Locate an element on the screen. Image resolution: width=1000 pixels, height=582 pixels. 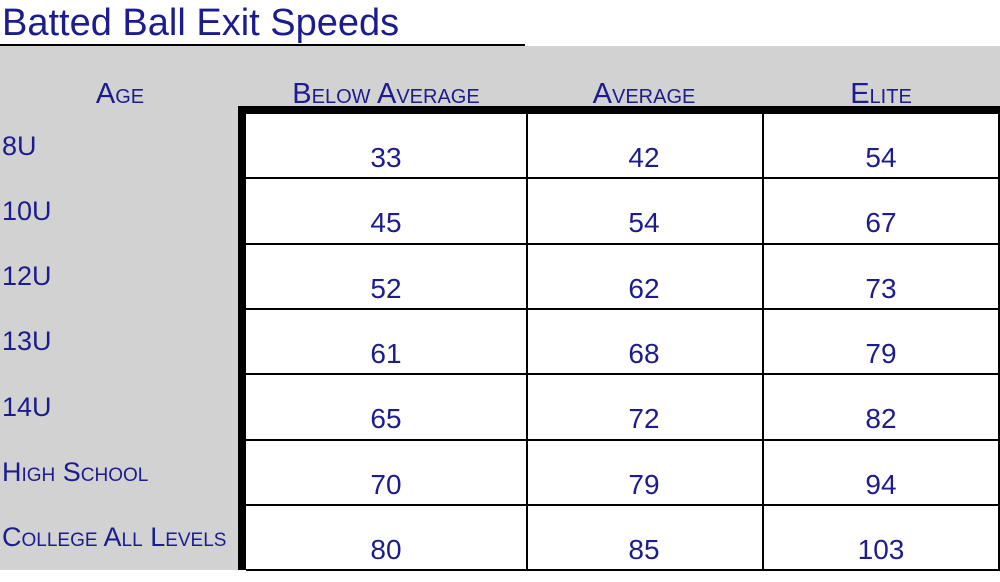
row-label: 8U is located at coordinates (19, 145).